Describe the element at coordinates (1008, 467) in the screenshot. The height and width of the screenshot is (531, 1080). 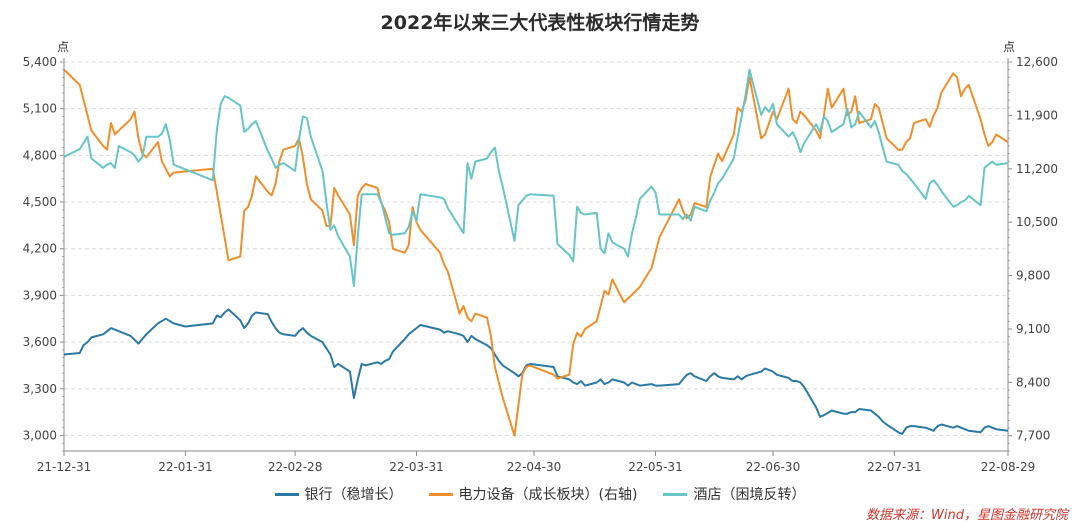
I see `x-tick-label: 22-08-29` at that location.